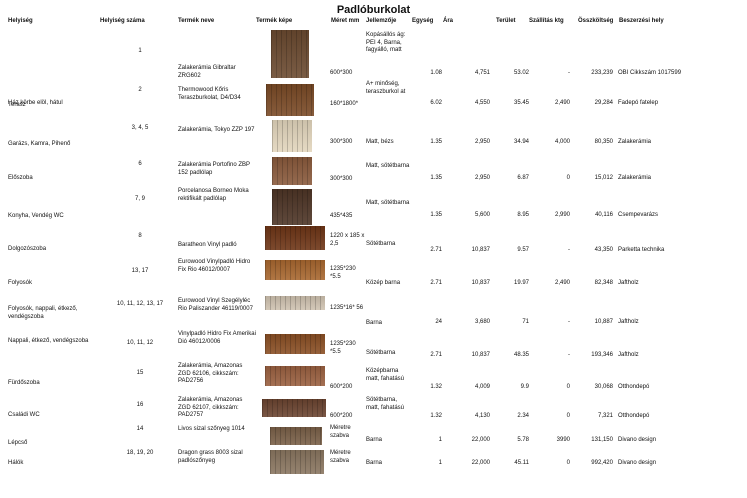 This screenshot has height=498, width=747. What do you see at coordinates (525, 322) in the screenshot?
I see `area-cell: 71` at bounding box center [525, 322].